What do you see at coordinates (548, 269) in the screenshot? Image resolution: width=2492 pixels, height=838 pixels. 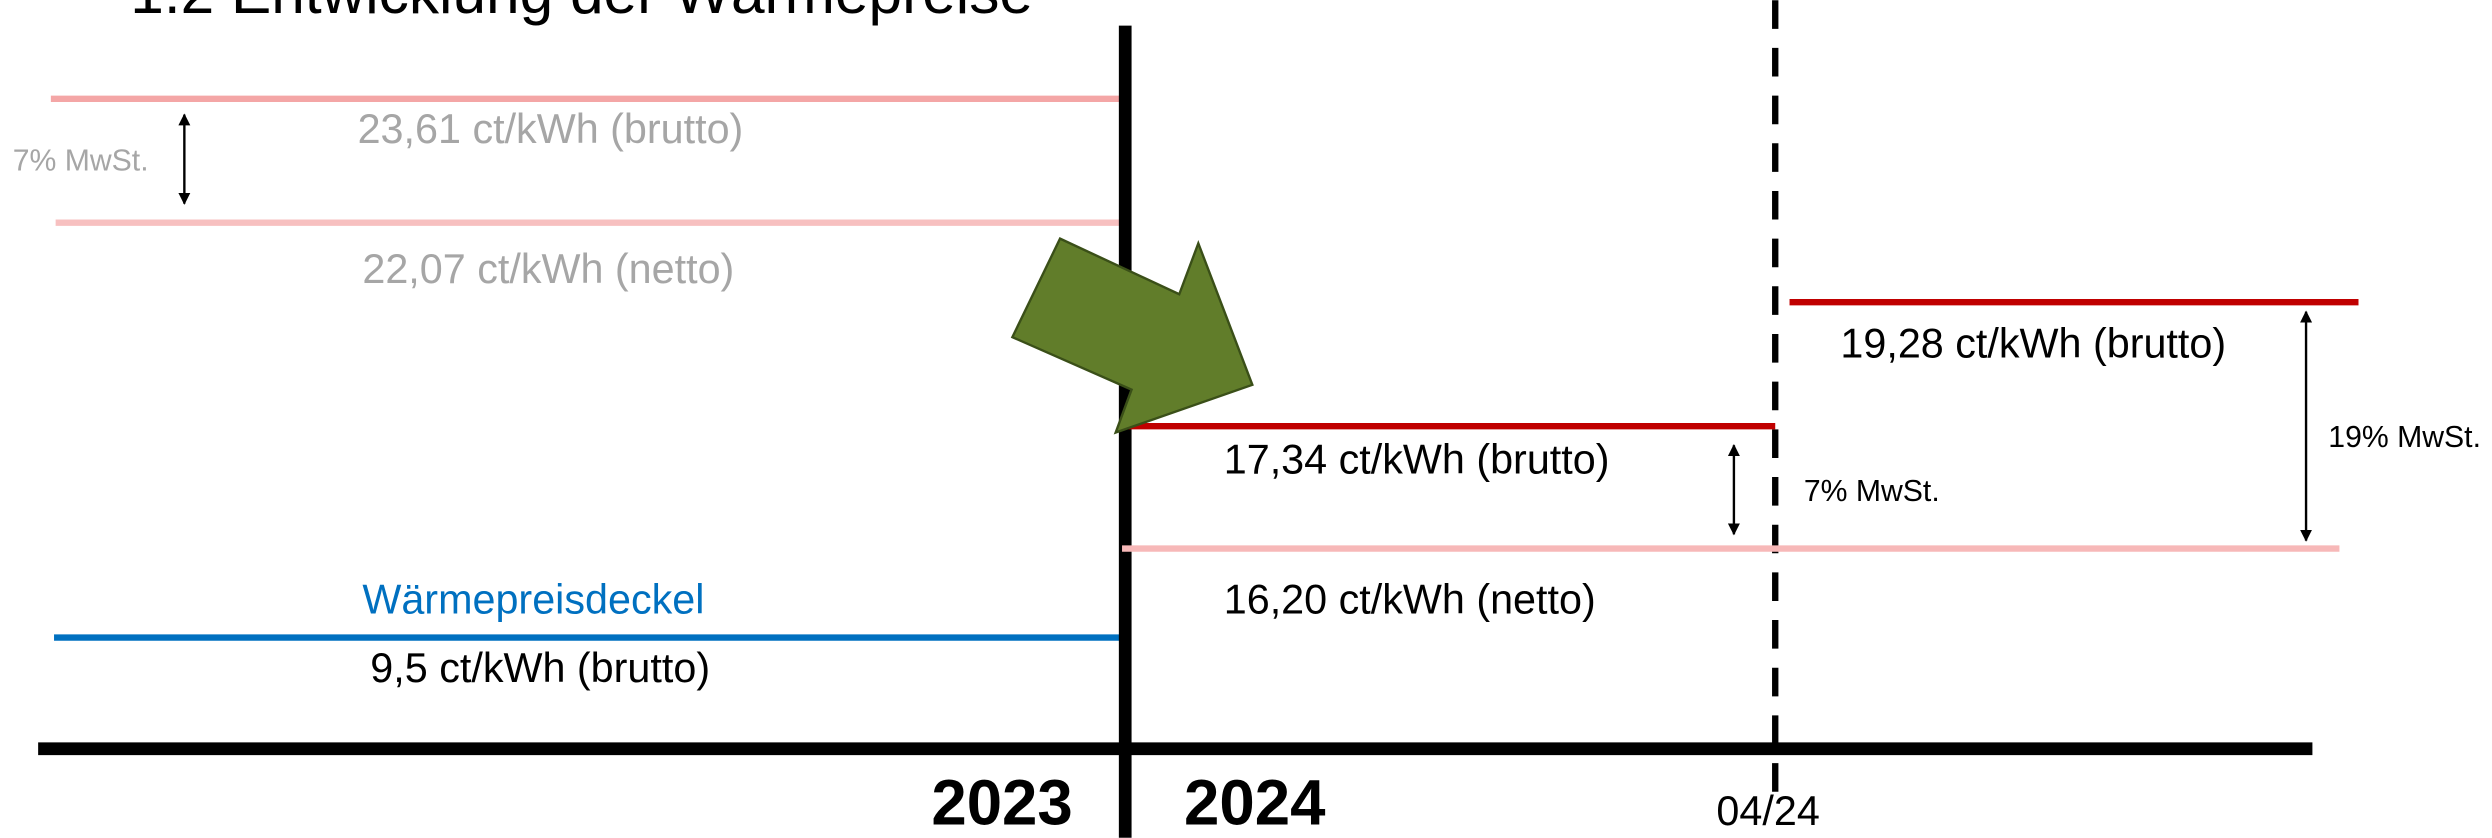 I see `net-label-2023: 22,07 ct/kWh (netto)` at bounding box center [548, 269].